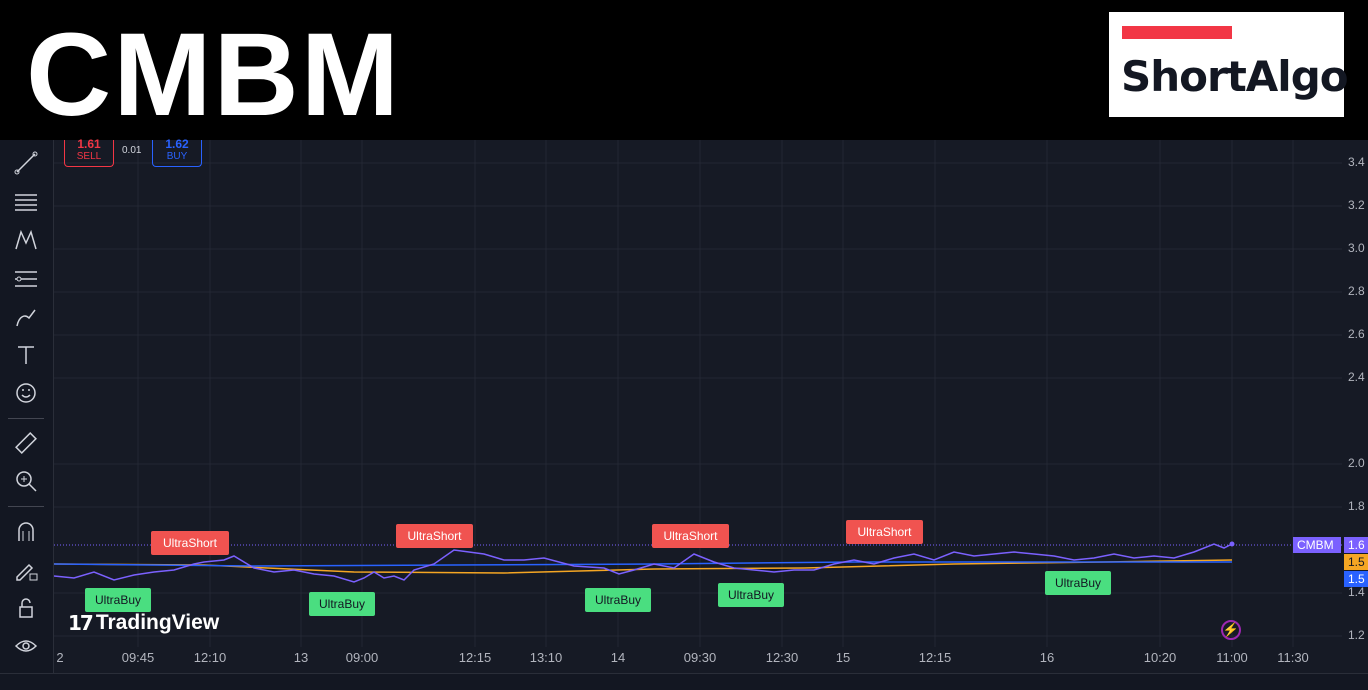  Describe the element at coordinates (1356, 205) in the screenshot. I see `price-tick-label: 3.2` at that location.